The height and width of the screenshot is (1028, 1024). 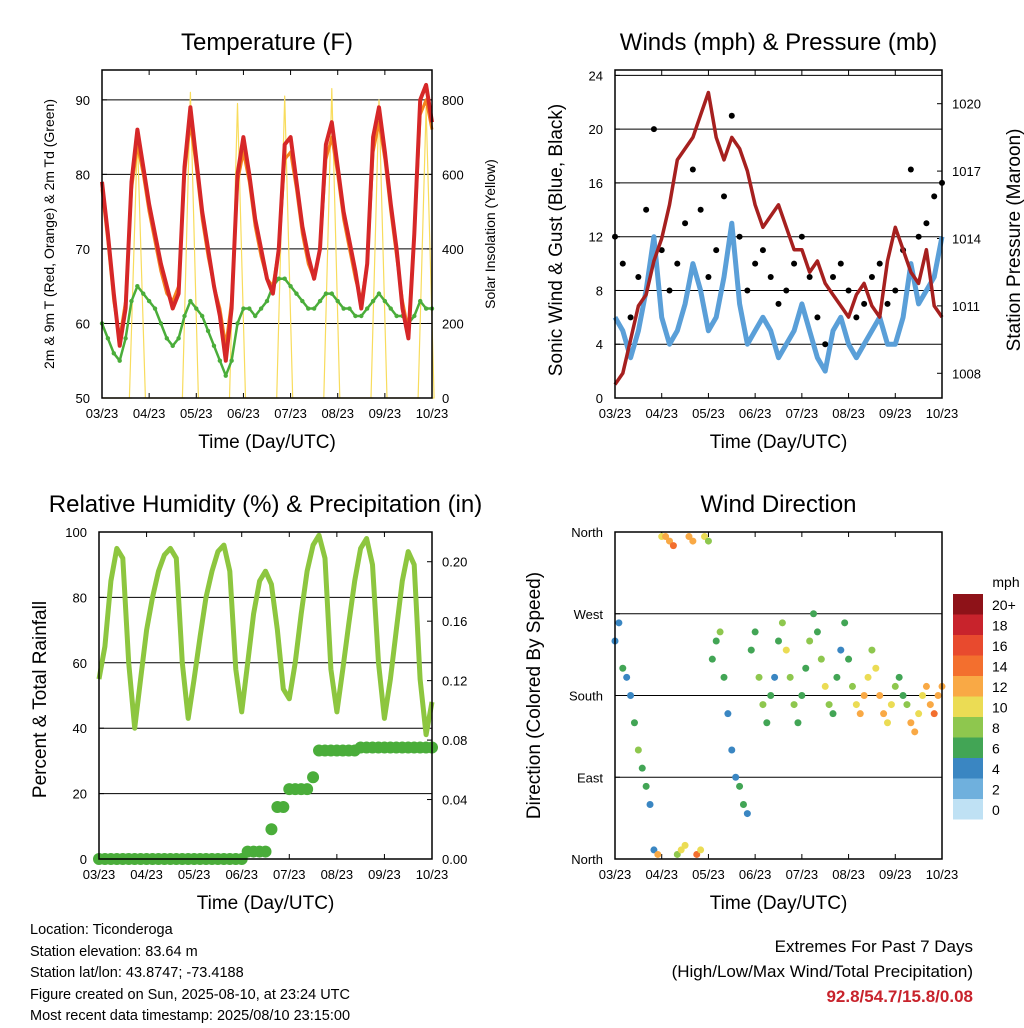 What do you see at coordinates (599, 290) in the screenshot?
I see `y-tick-label: 8` at bounding box center [599, 290].